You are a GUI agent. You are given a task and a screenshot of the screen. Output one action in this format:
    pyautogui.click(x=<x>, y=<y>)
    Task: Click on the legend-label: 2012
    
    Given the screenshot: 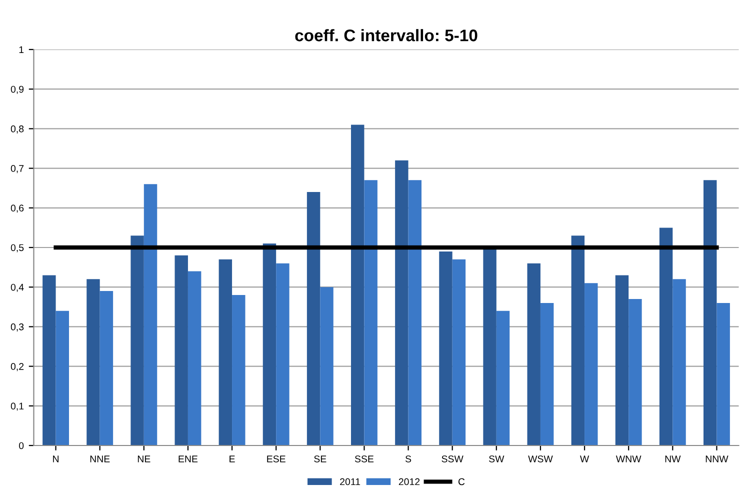 What is the action you would take?
    pyautogui.click(x=409, y=482)
    